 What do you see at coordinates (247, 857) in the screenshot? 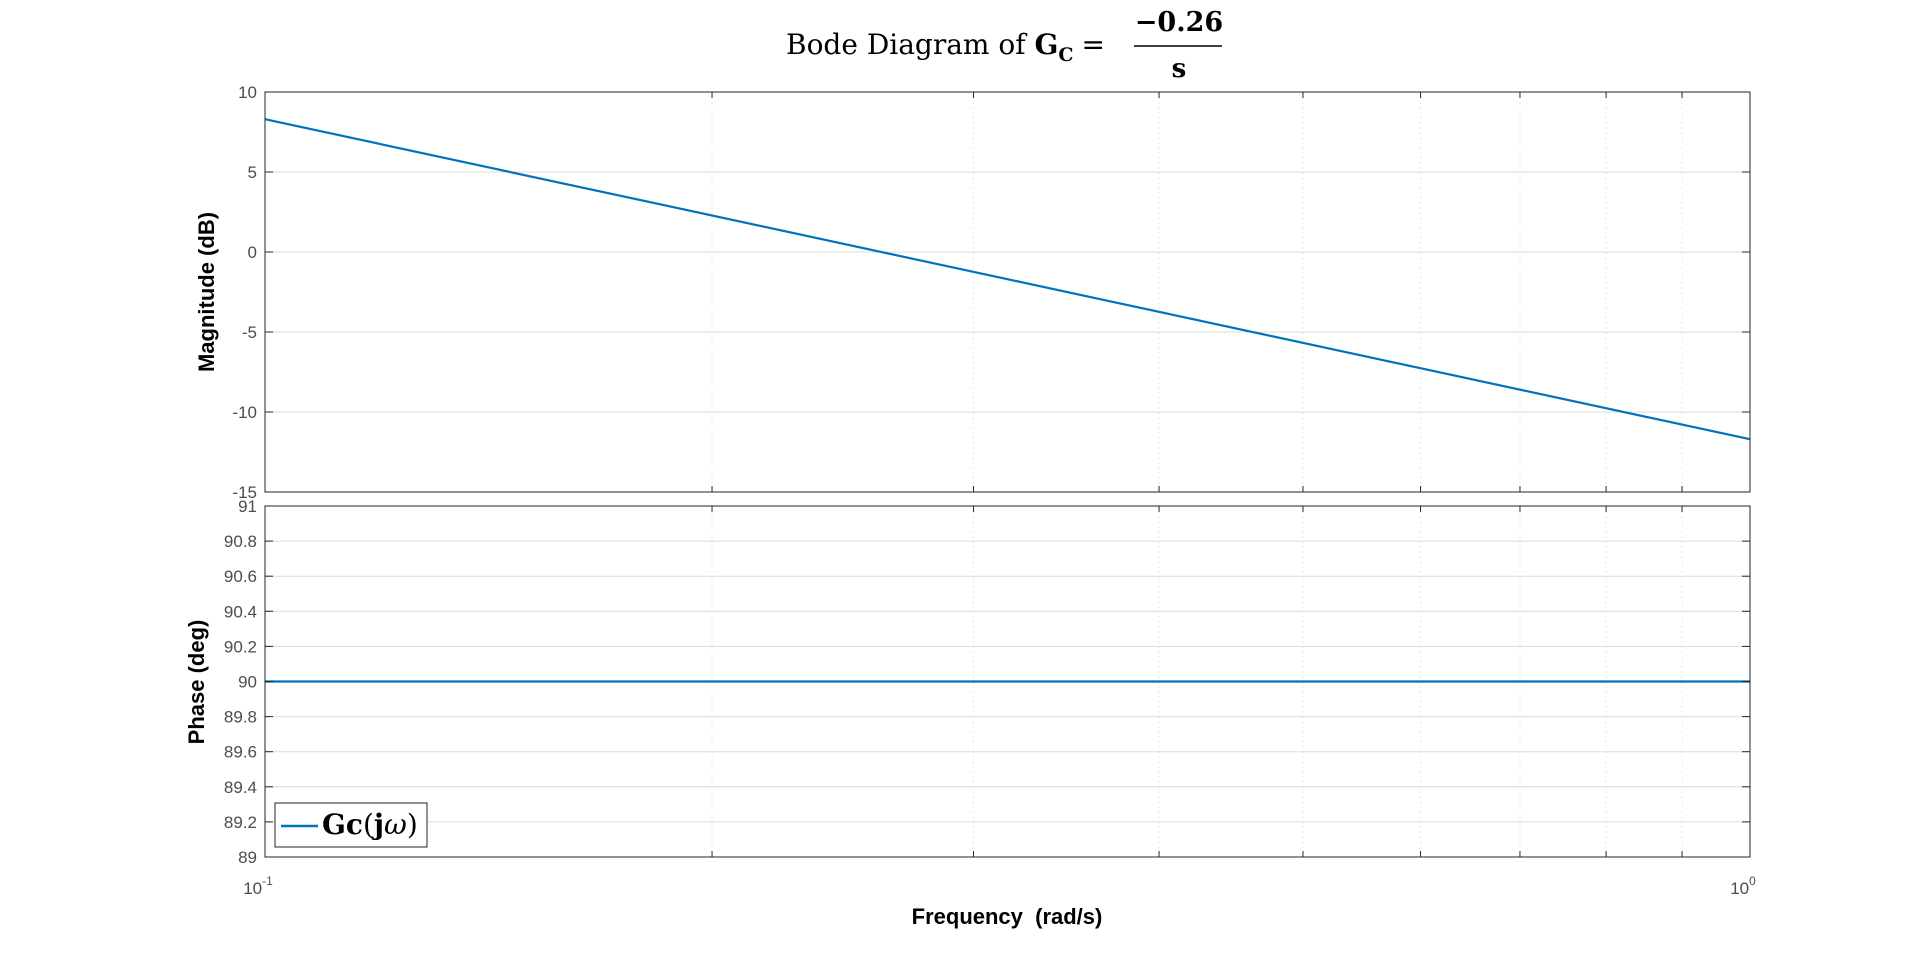
I see `phase-y-tick-label: 89` at bounding box center [247, 857].